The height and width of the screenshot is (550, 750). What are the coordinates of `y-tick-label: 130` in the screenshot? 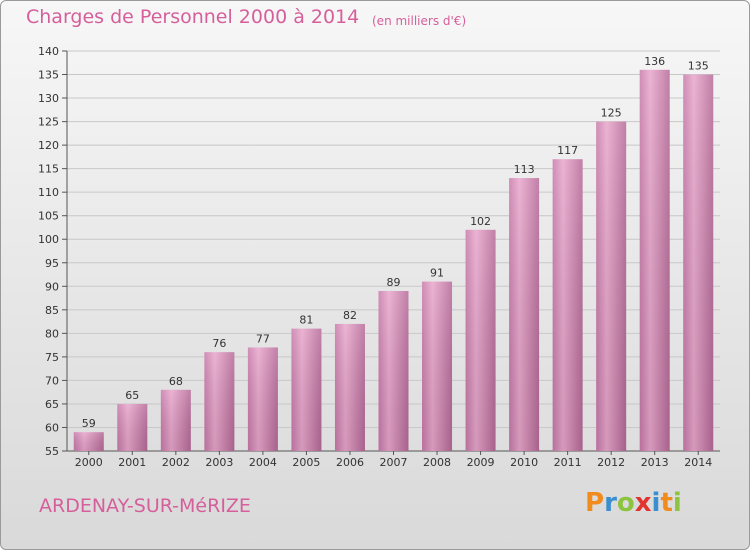 It's located at (48, 98).